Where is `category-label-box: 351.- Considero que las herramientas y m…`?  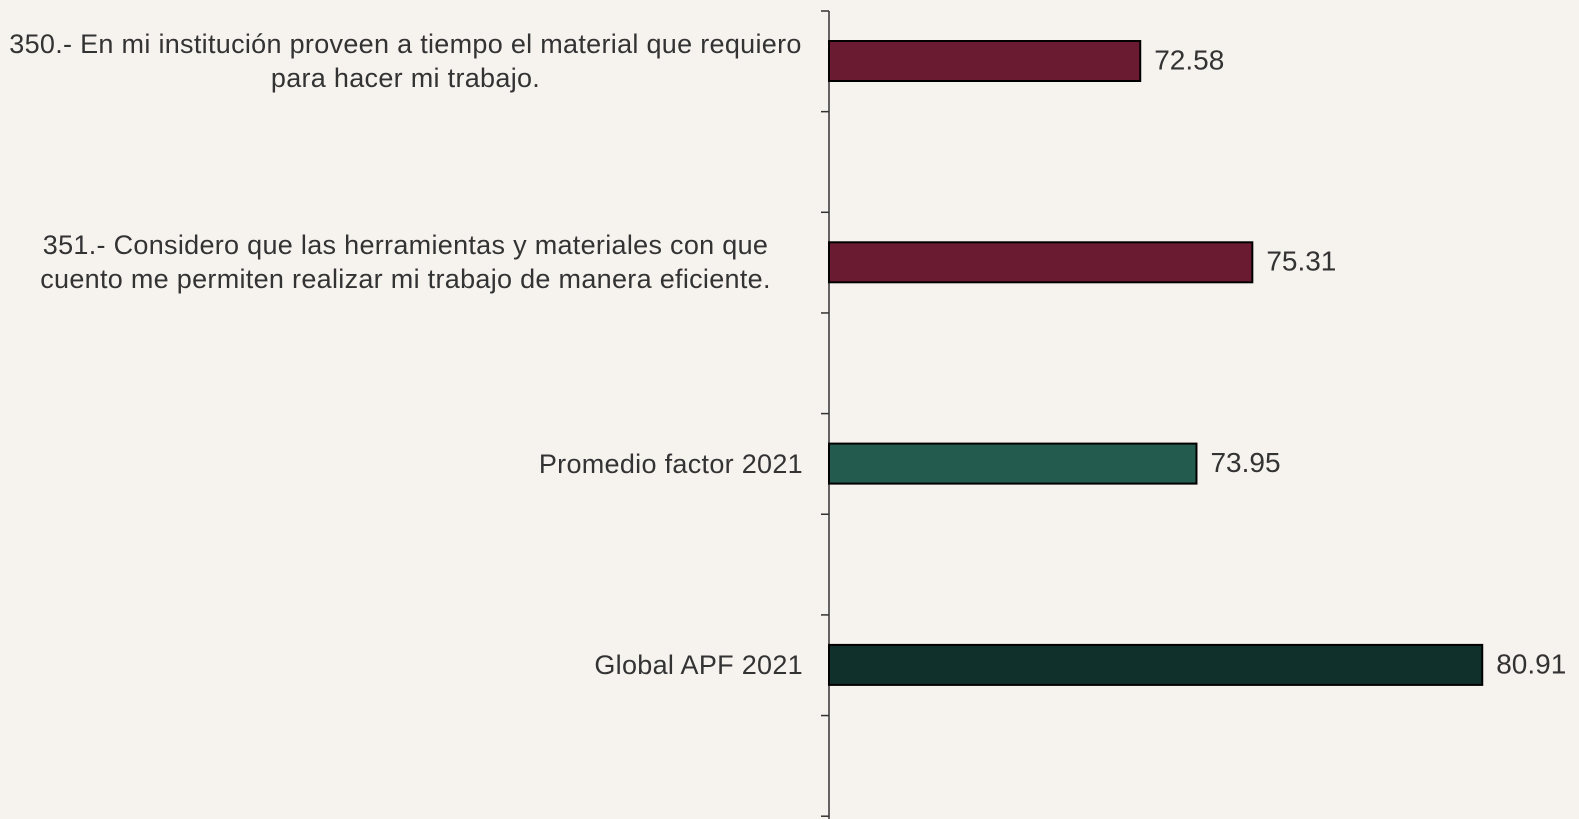
category-label-box: 351.- Considero que las herramientas y m… is located at coordinates (403, 262).